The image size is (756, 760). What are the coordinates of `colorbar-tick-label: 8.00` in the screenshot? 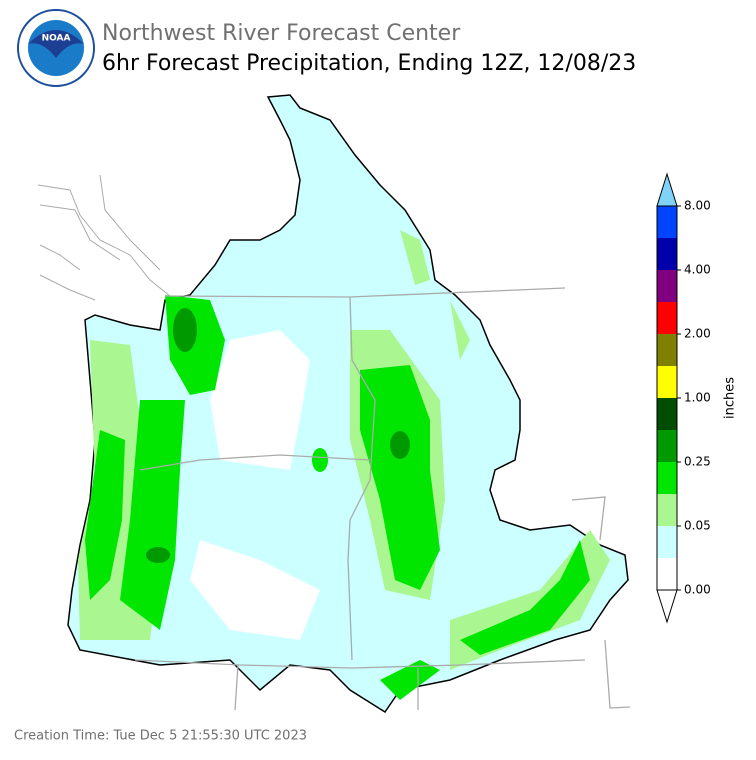 It's located at (697, 206).